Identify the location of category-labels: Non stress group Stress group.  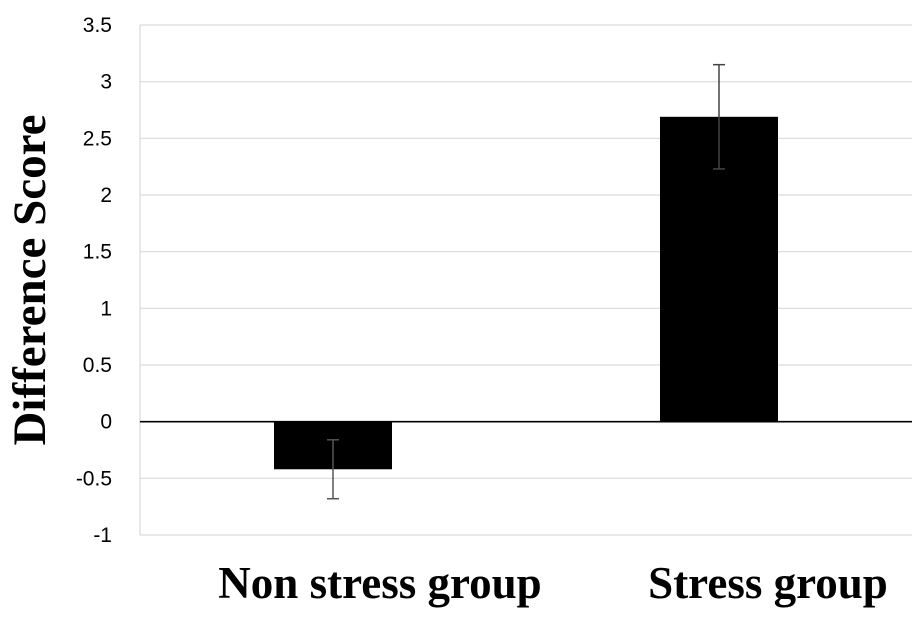
(553, 583).